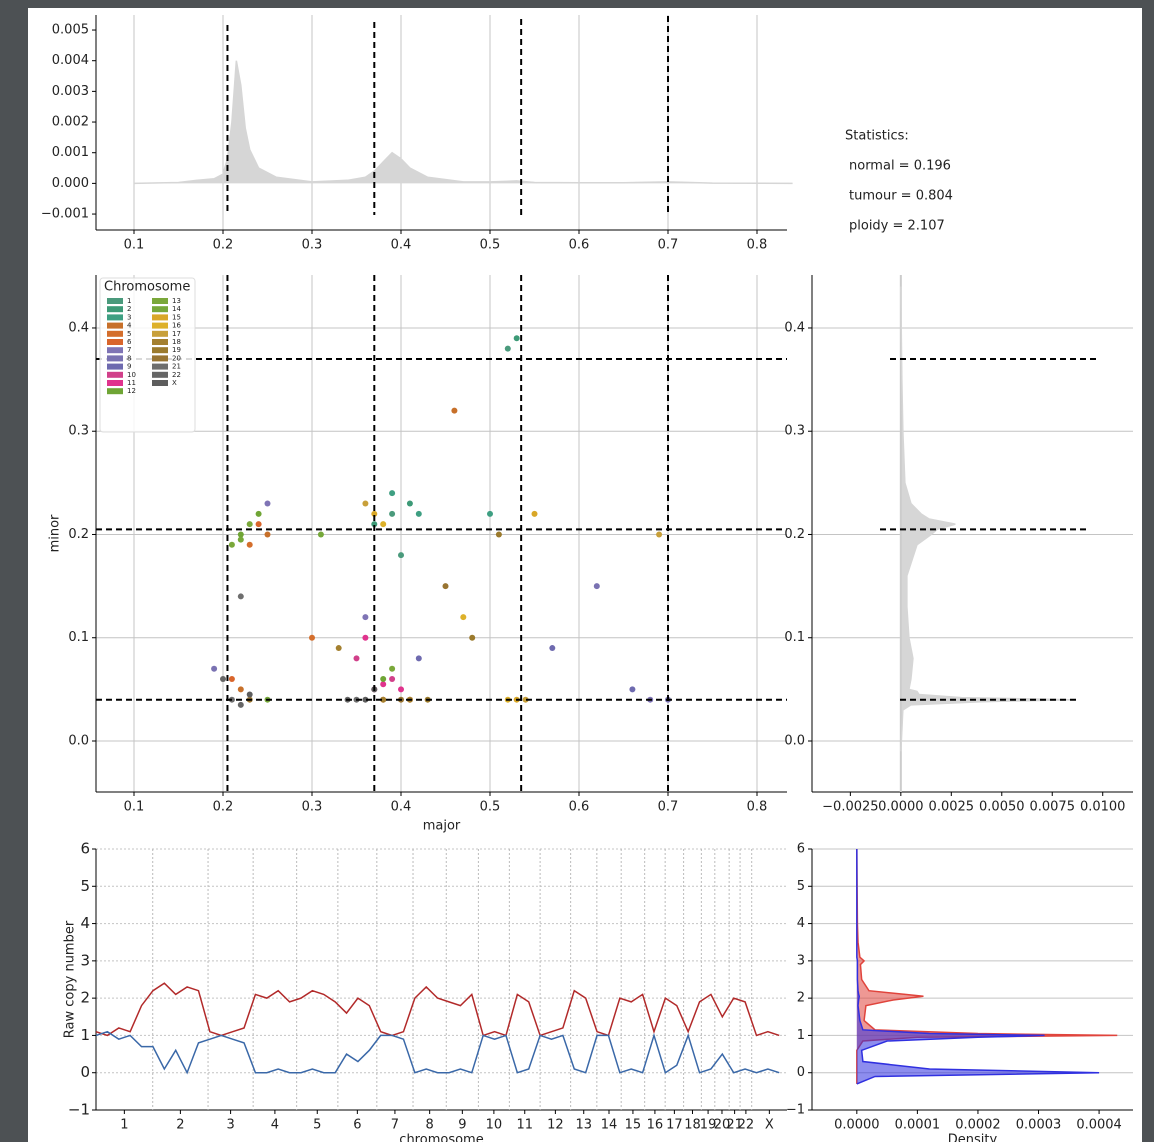 The height and width of the screenshot is (1142, 1154). Describe the element at coordinates (901, 196) in the screenshot. I see `statistic: tumour = 0.804` at that location.